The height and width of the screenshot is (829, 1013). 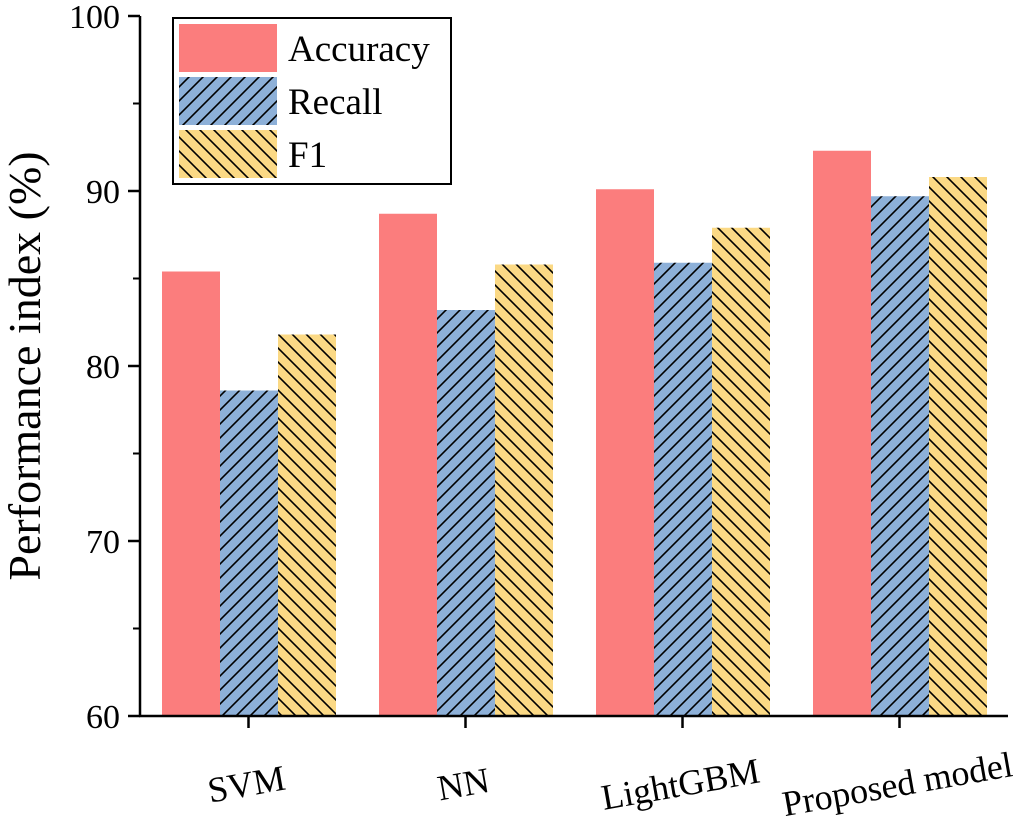 What do you see at coordinates (25, 365) in the screenshot?
I see `y-axis-title: Performance index (%)` at bounding box center [25, 365].